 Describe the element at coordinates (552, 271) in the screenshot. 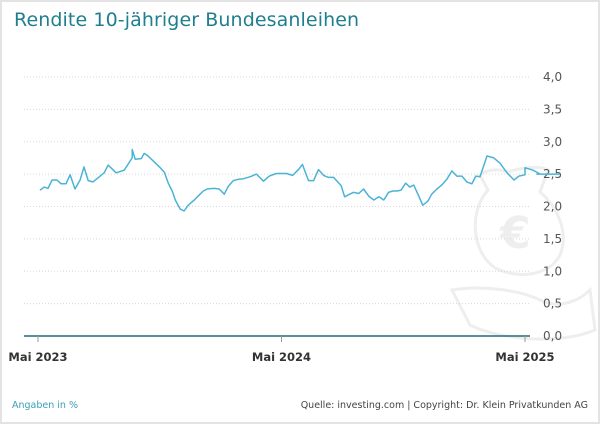

I see `y-tick-label: 1,0` at that location.